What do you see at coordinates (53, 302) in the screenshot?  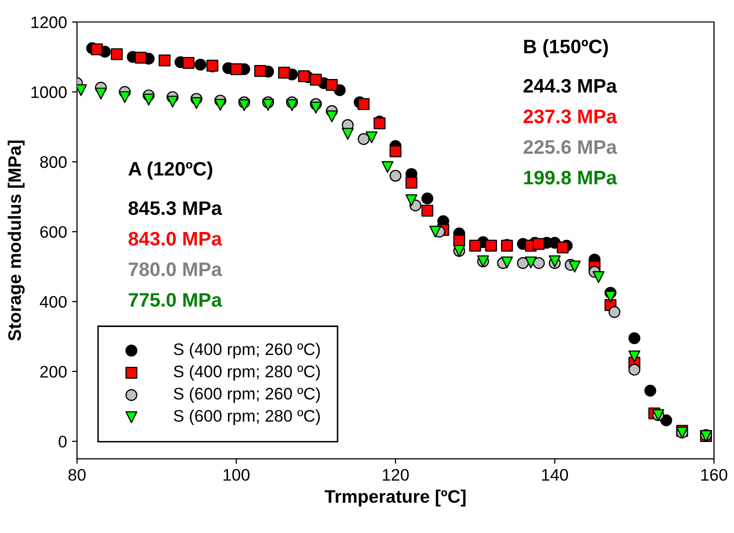 I see `y-tick-label: 400` at bounding box center [53, 302].